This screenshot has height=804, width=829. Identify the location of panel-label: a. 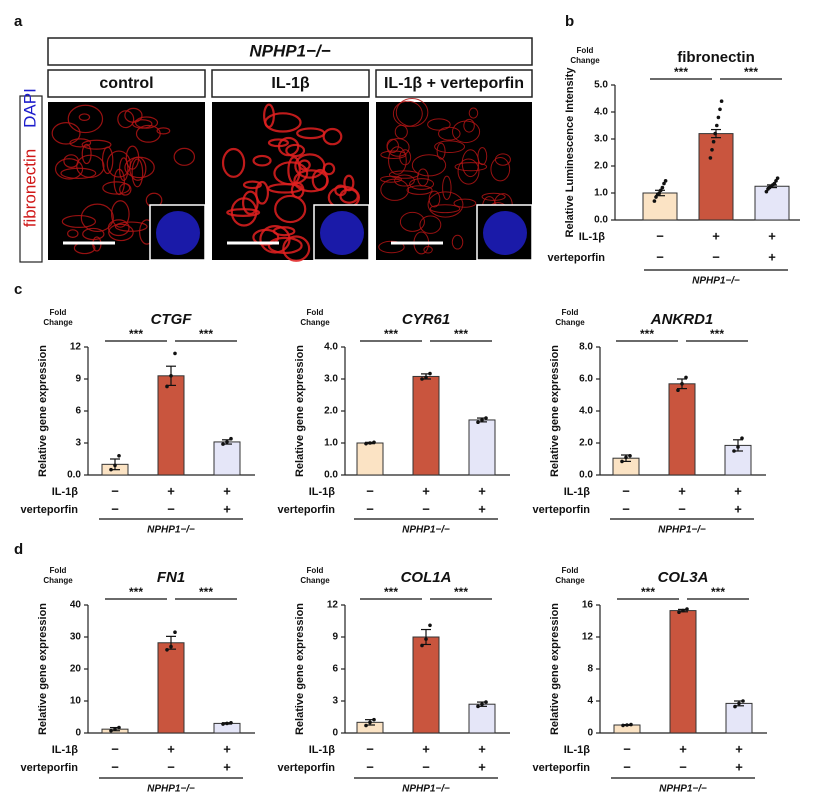
(18, 21).